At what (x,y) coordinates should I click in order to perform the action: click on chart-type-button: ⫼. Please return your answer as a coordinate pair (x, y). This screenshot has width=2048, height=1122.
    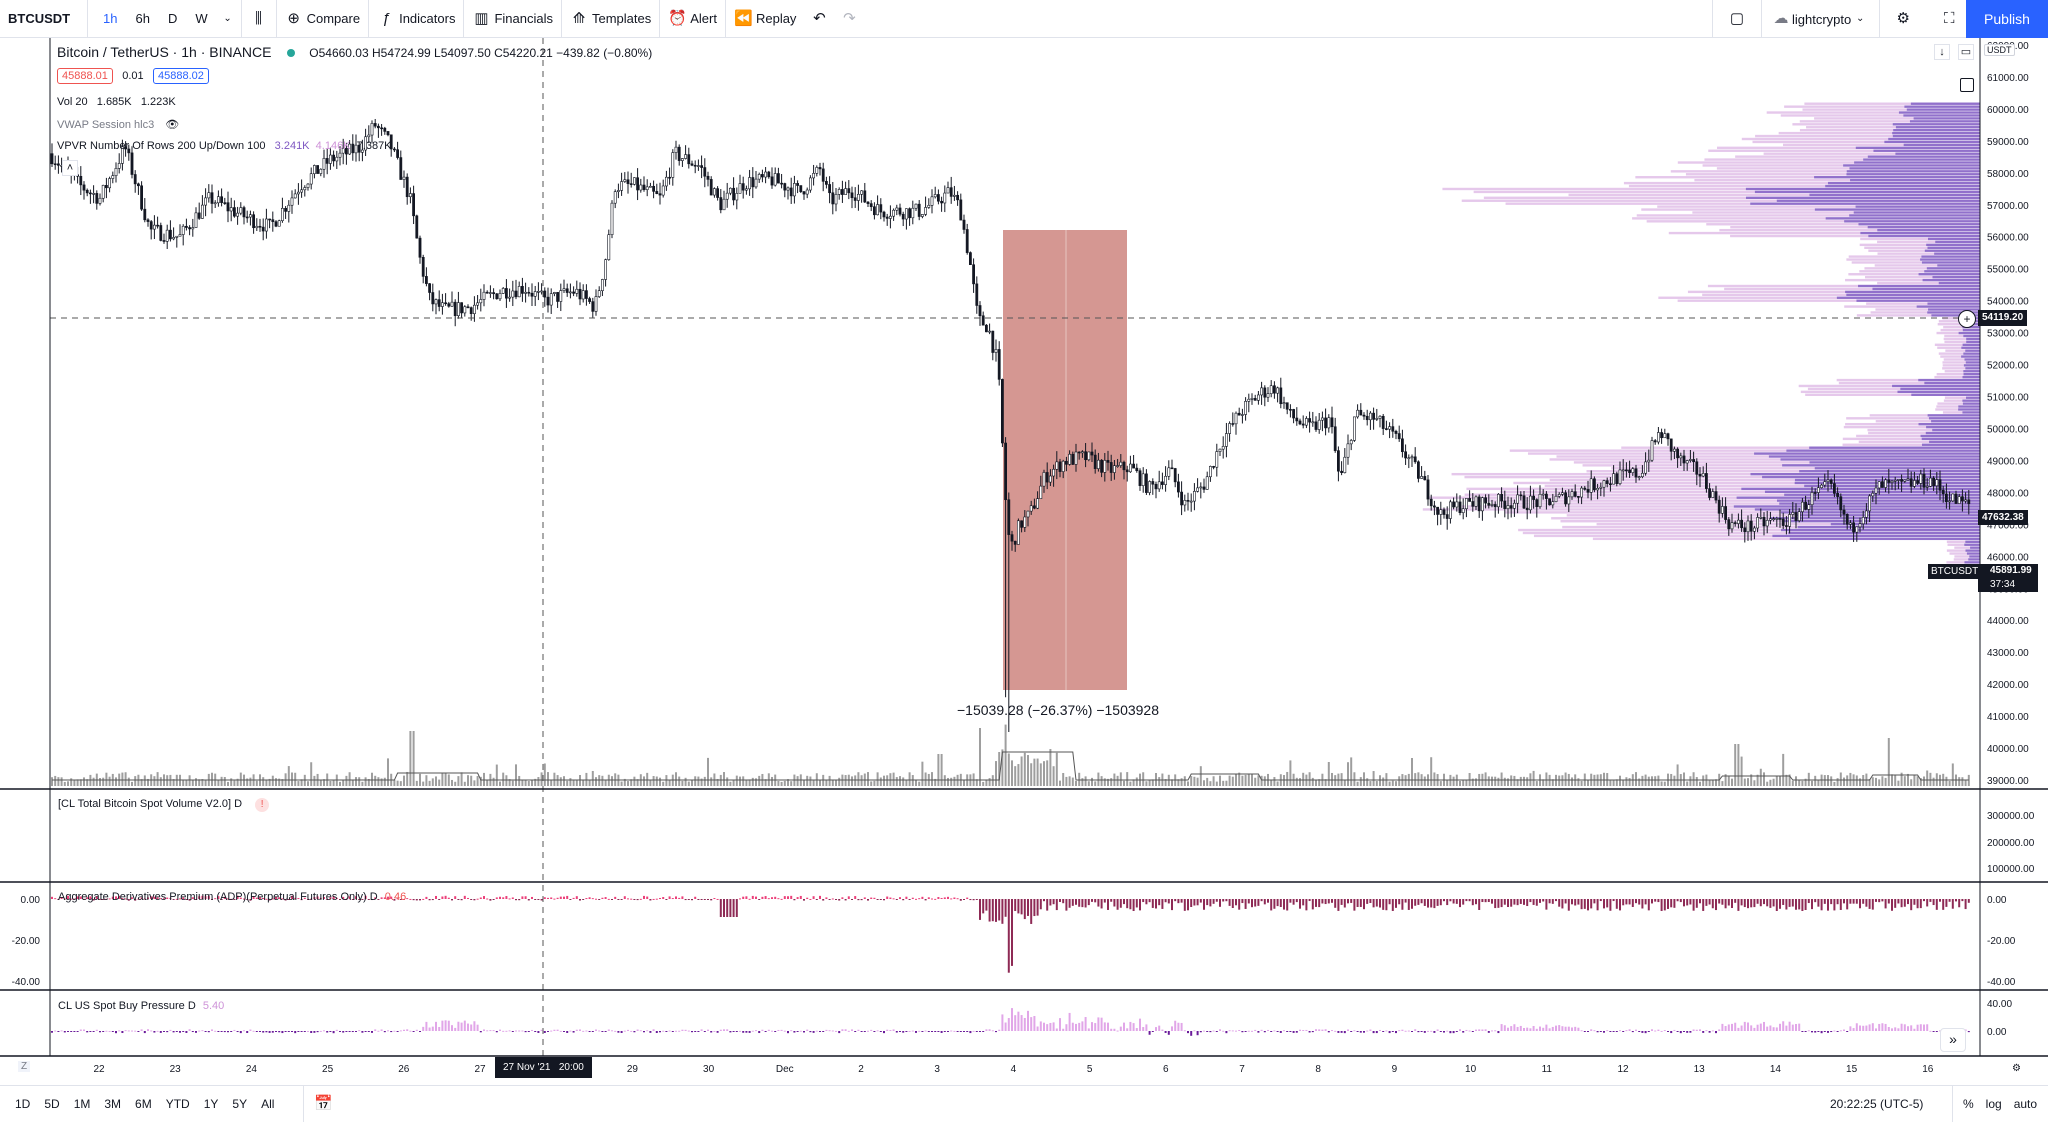
    Looking at the image, I should click on (259, 19).